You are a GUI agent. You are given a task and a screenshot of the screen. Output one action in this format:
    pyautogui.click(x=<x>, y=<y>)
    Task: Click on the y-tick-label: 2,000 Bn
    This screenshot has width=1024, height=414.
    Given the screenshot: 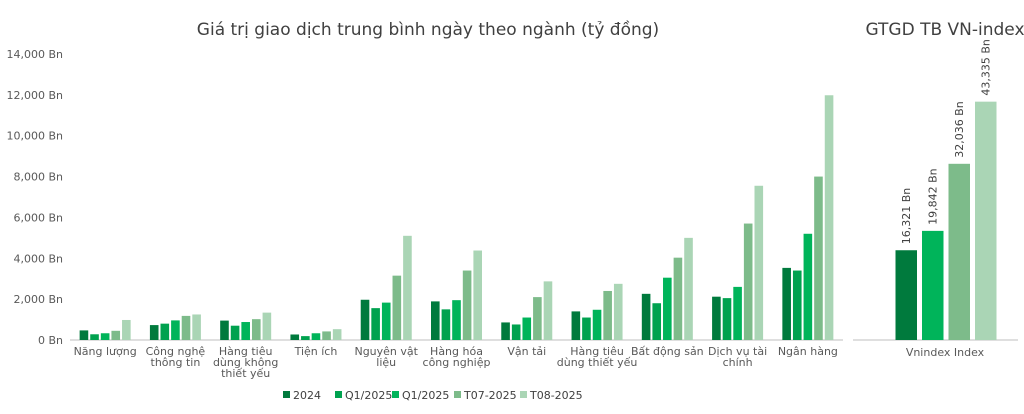 What is the action you would take?
    pyautogui.click(x=38, y=299)
    